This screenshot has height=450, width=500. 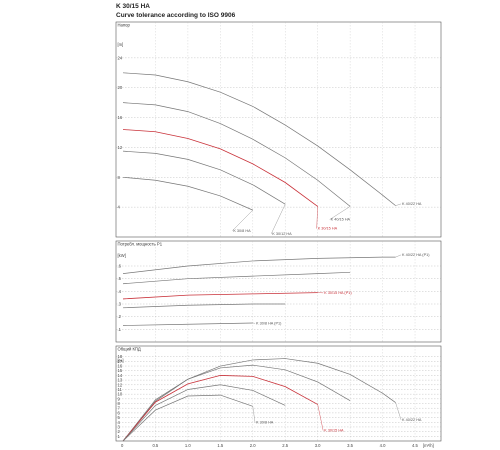 What do you see at coordinates (120, 278) in the screenshot?
I see `y-tick-label: .5` at bounding box center [120, 278].